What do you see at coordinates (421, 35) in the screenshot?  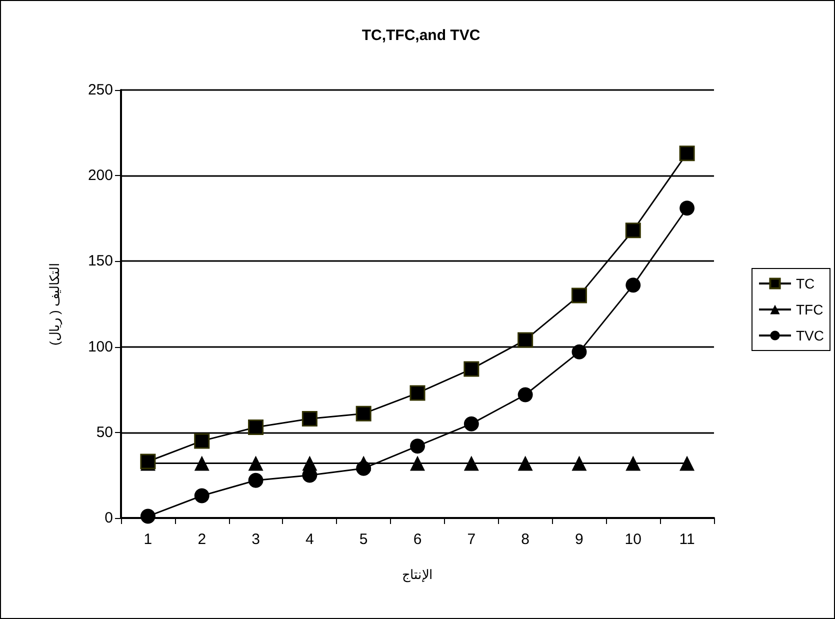 I see `chart-title: TC,TFC,and TVC` at bounding box center [421, 35].